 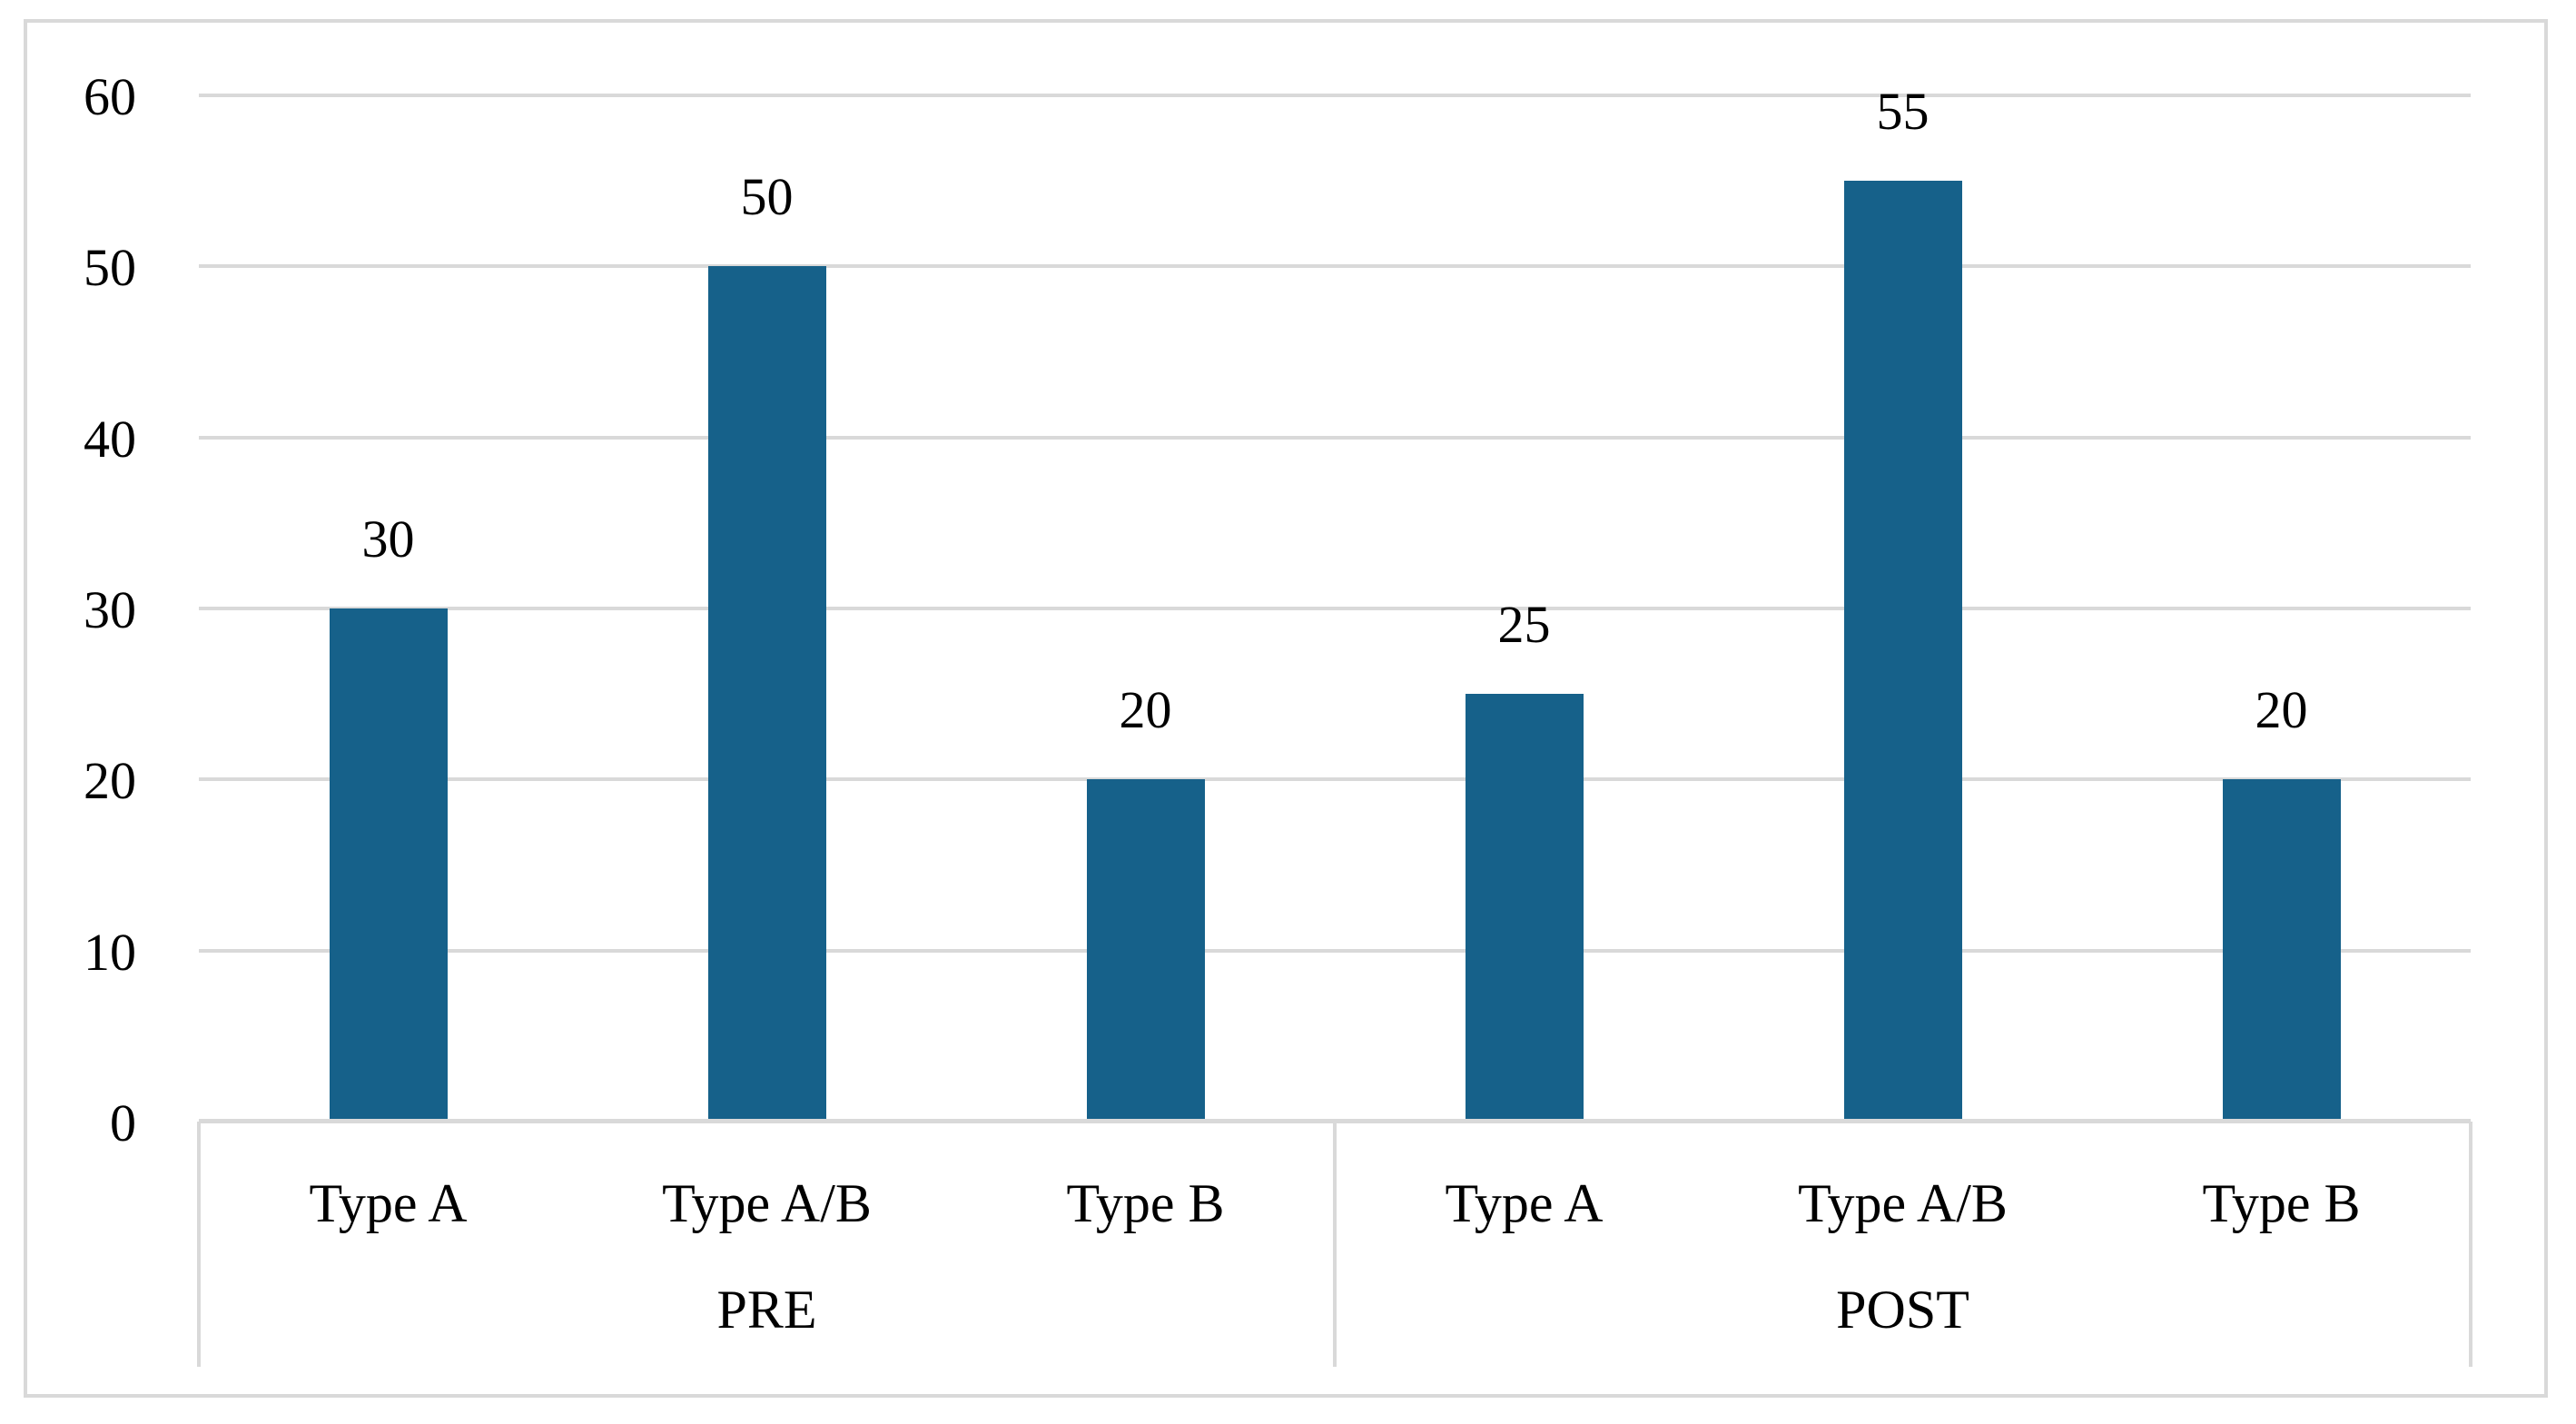 I want to click on category-label-pre-type-a-b: Type A/B, so click(x=767, y=1203).